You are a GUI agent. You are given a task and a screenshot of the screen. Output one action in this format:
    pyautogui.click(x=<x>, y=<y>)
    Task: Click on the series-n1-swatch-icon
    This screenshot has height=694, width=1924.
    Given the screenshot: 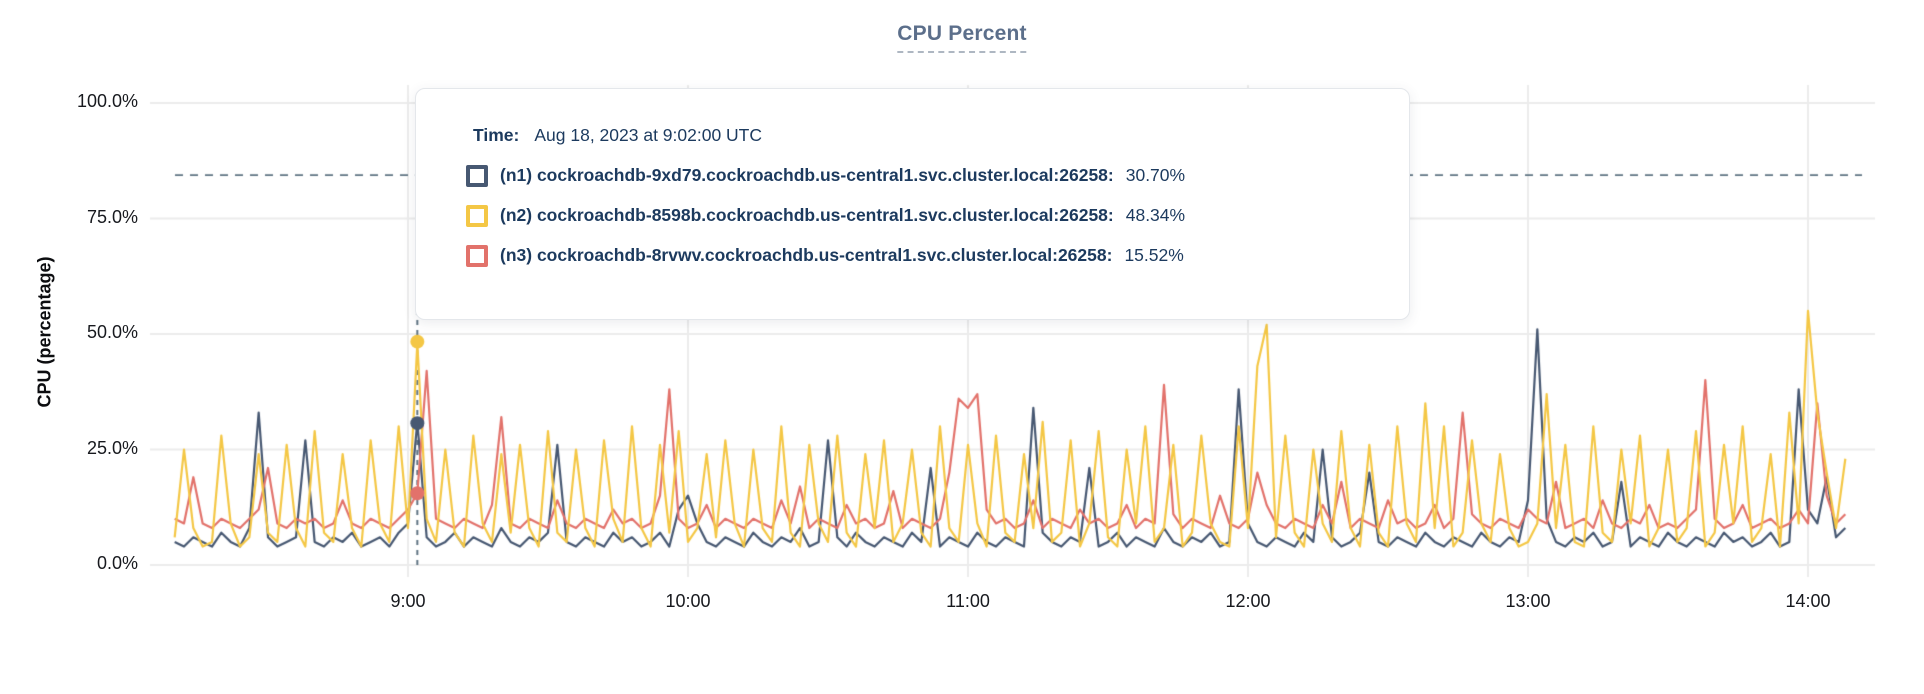 What is the action you would take?
    pyautogui.click(x=477, y=175)
    